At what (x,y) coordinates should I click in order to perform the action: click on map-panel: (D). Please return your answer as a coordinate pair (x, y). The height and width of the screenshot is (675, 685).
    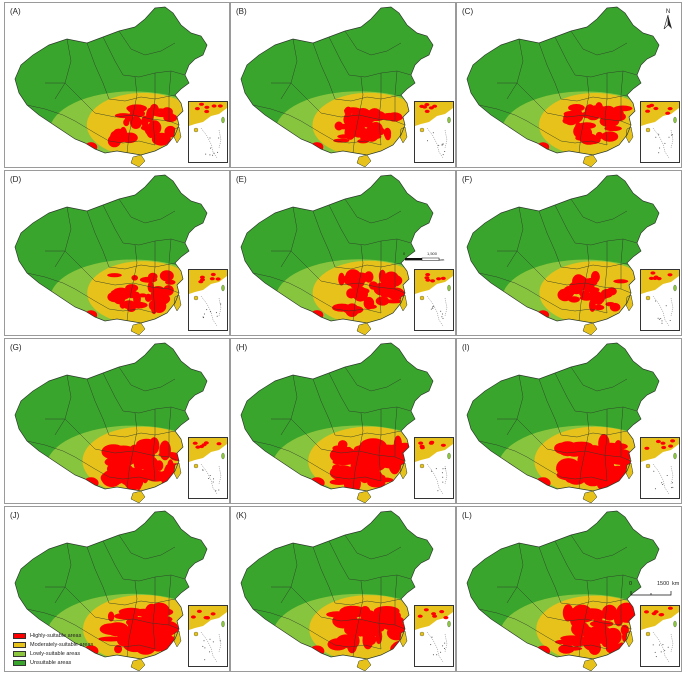
    Looking at the image, I should click on (117, 253).